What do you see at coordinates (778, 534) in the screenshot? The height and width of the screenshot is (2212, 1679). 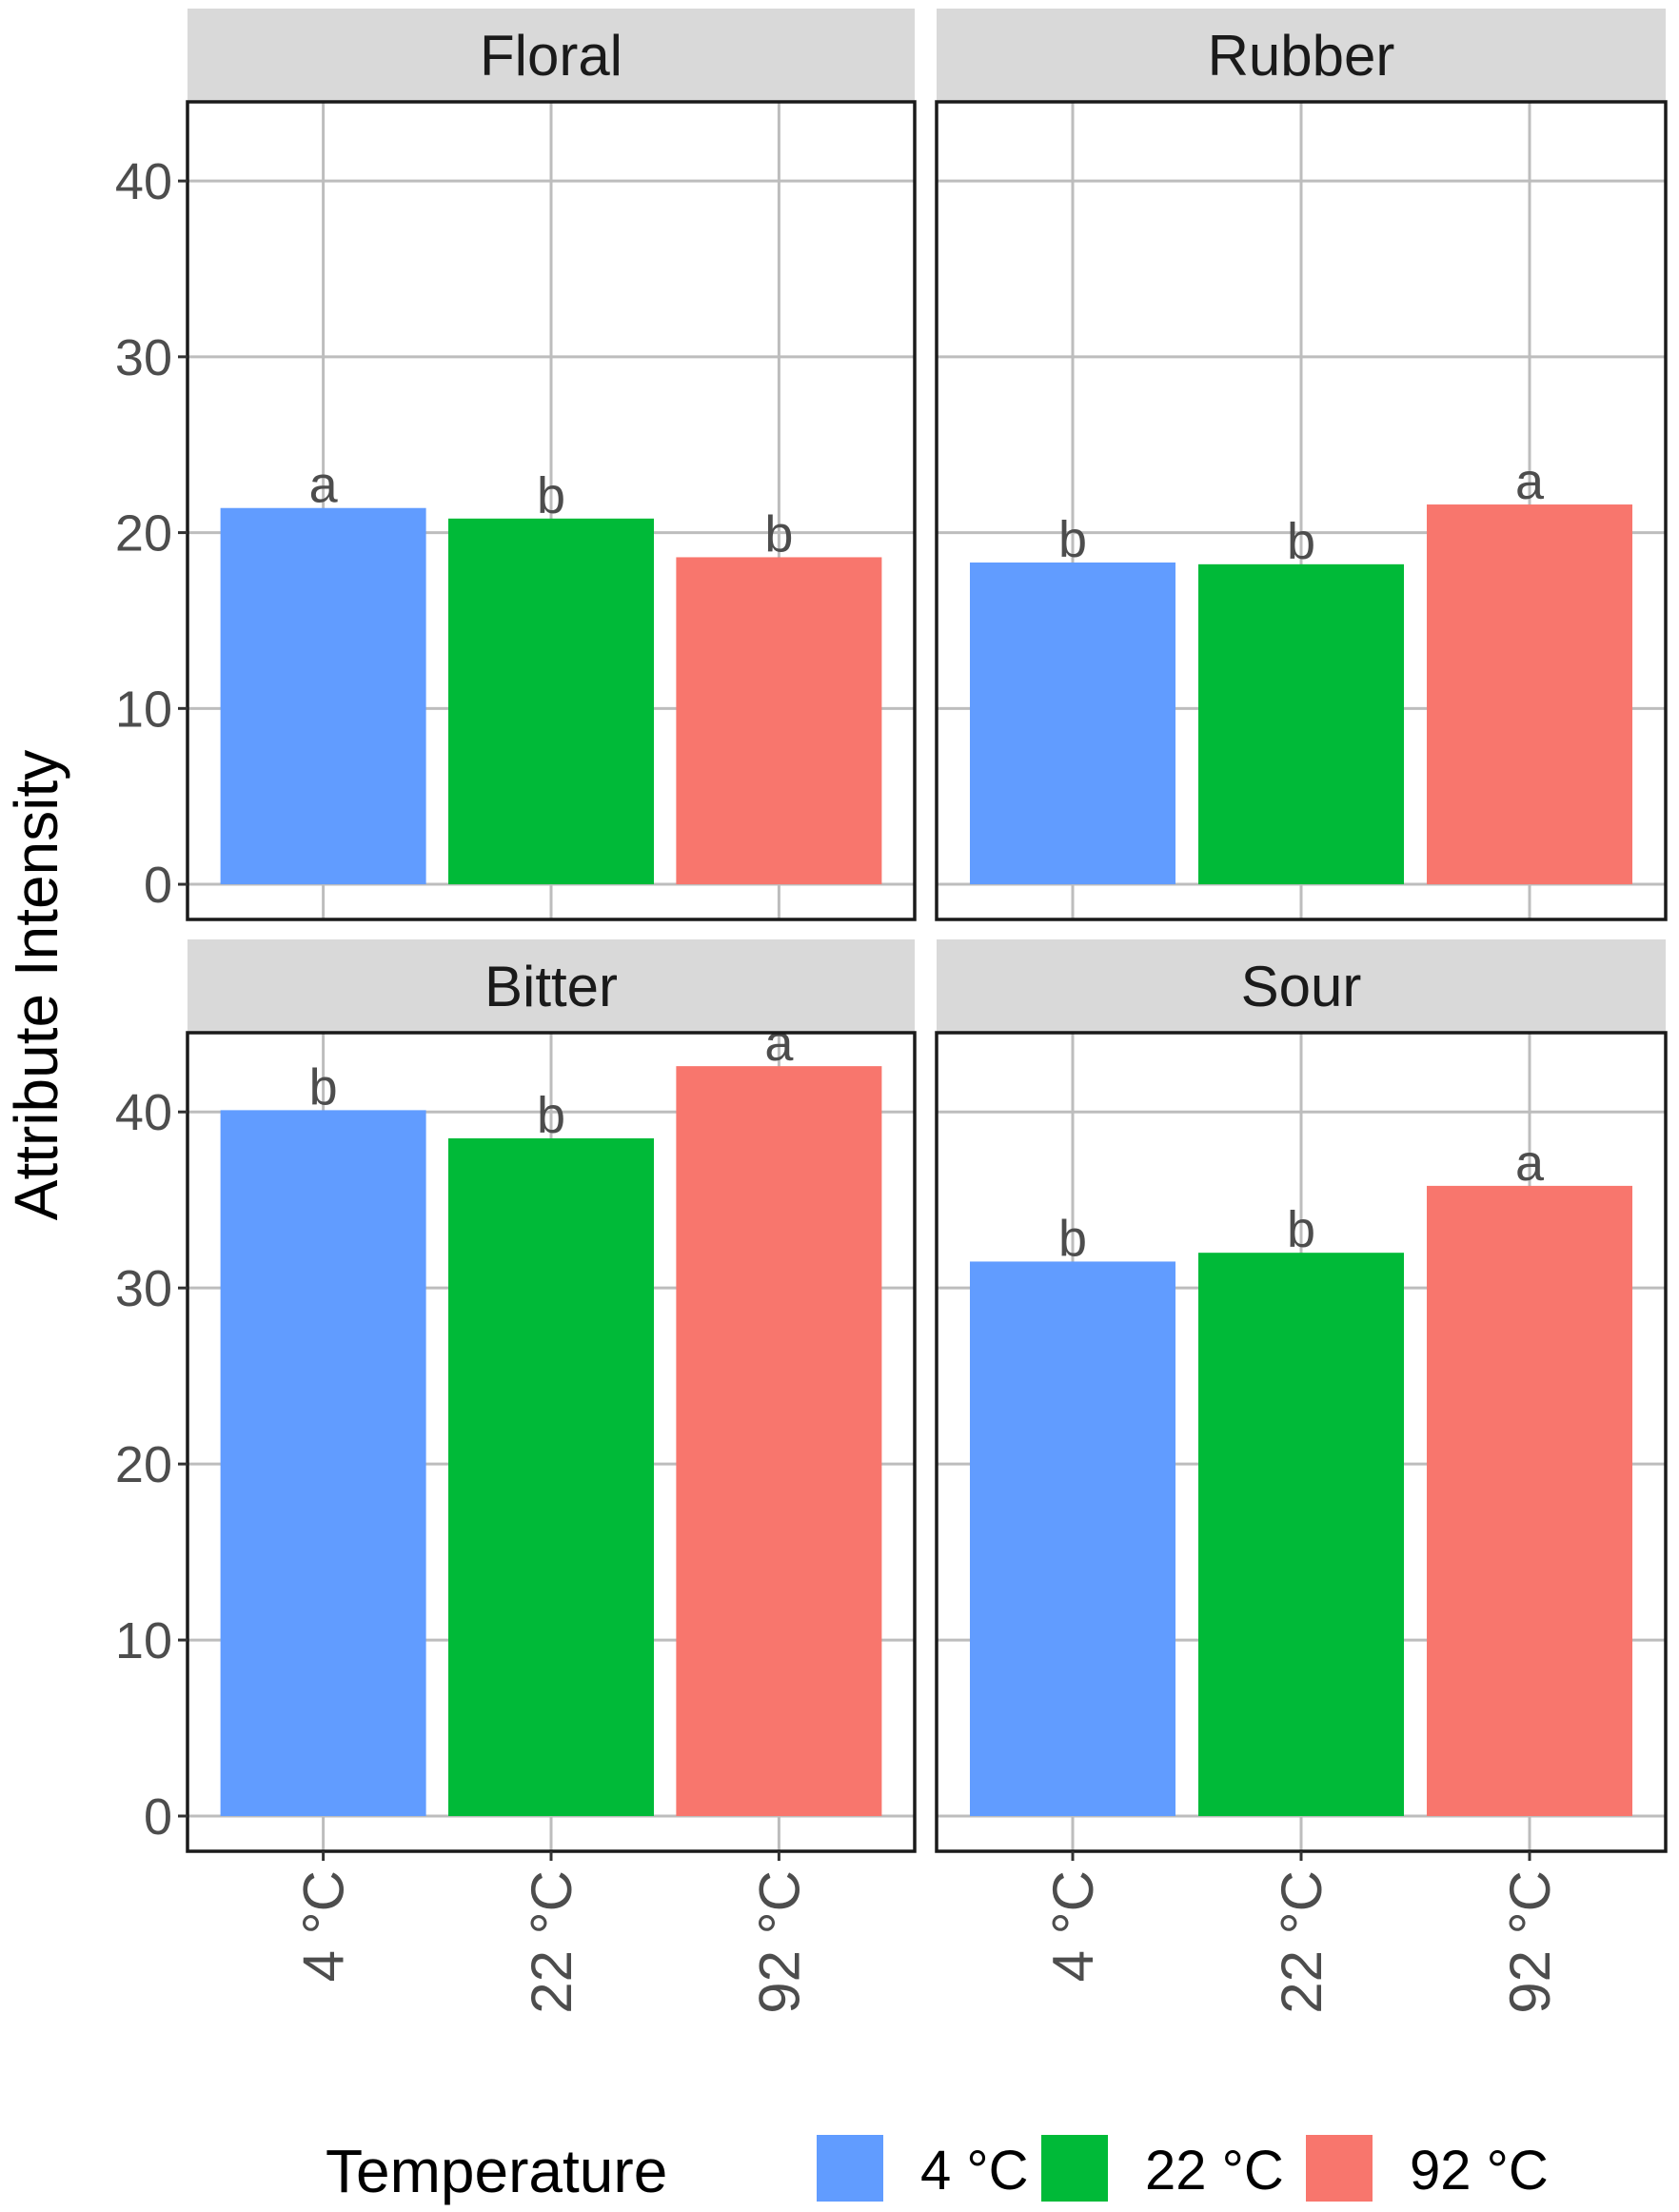 I see `sig-letter-floral-3: b` at bounding box center [778, 534].